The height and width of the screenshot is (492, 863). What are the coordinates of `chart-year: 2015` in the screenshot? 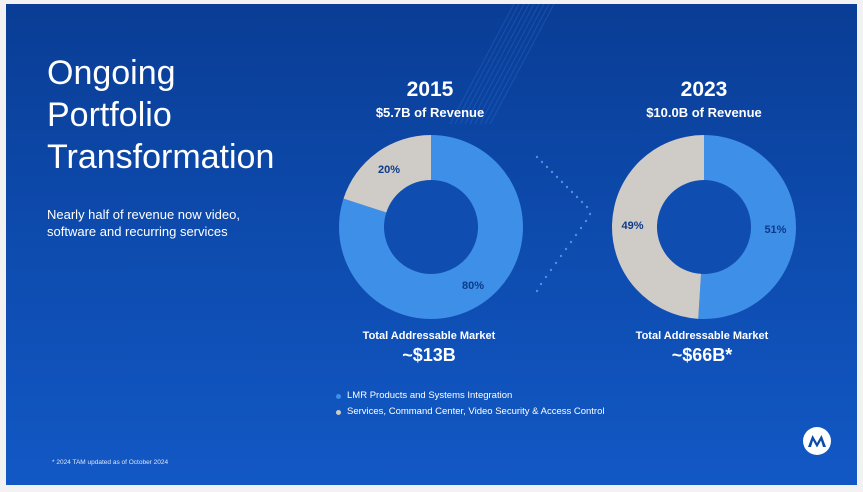 It's located at (430, 89).